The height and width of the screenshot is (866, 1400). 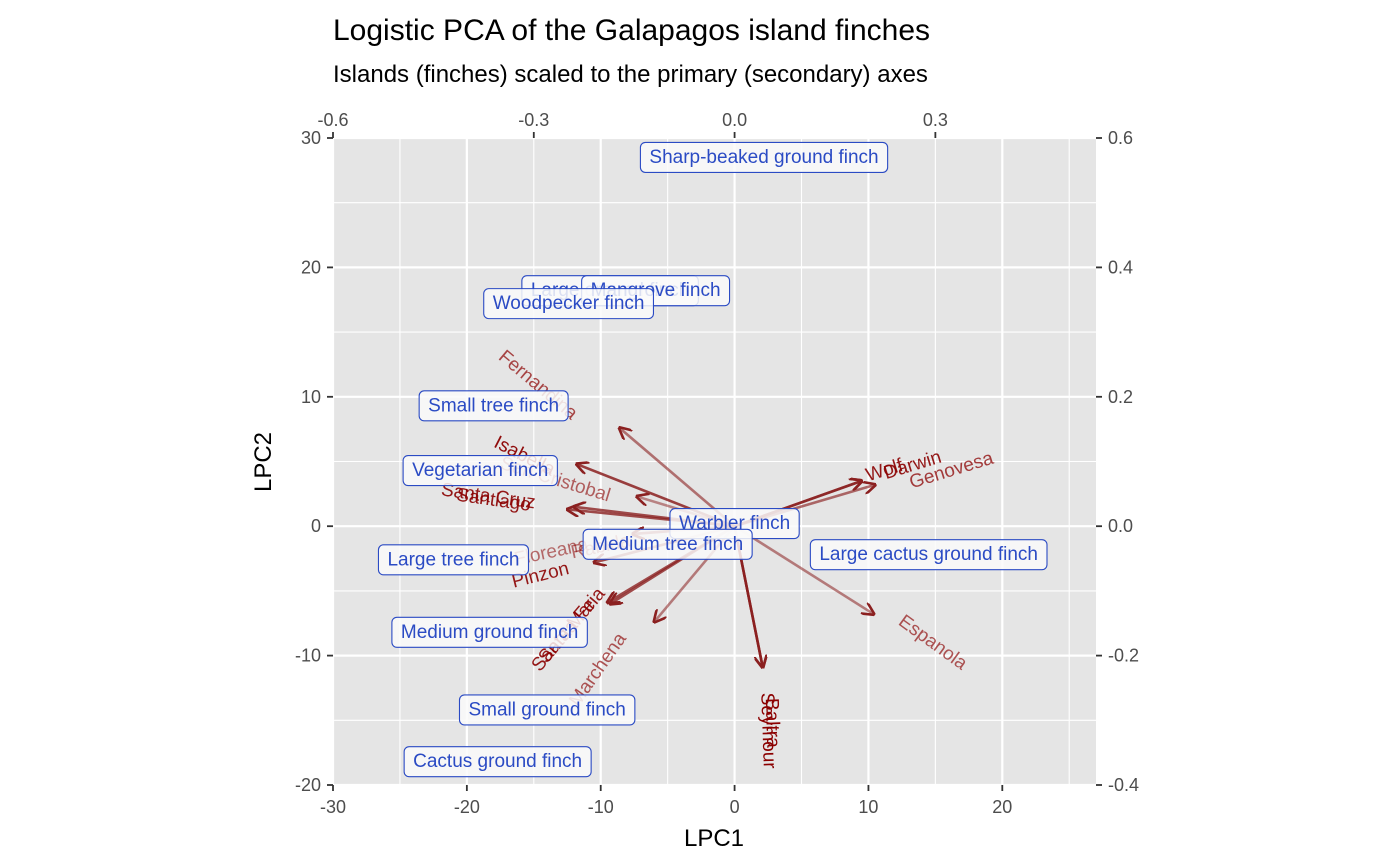 I want to click on finch-label-box: Large cactus ground finch, so click(x=928, y=555).